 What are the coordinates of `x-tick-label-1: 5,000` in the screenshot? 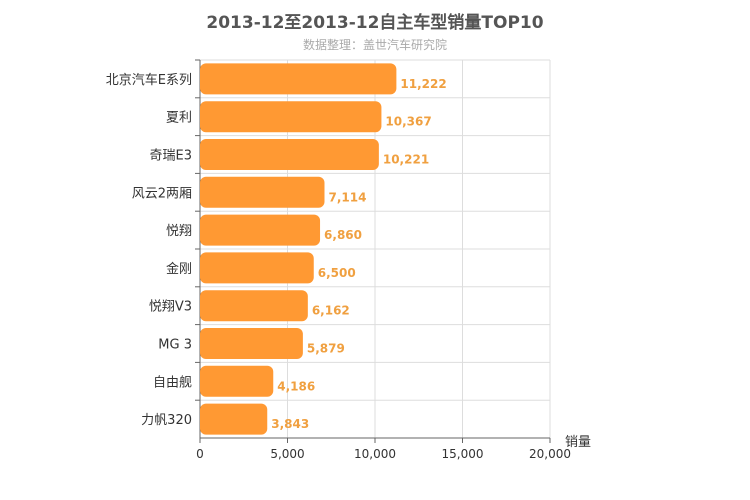 It's located at (287, 454).